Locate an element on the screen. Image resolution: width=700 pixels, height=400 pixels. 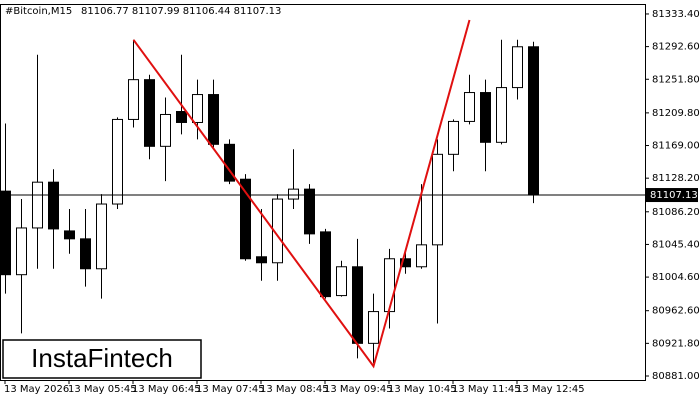
x-tick-label: 13 May 05:45 is located at coordinates (102, 389).